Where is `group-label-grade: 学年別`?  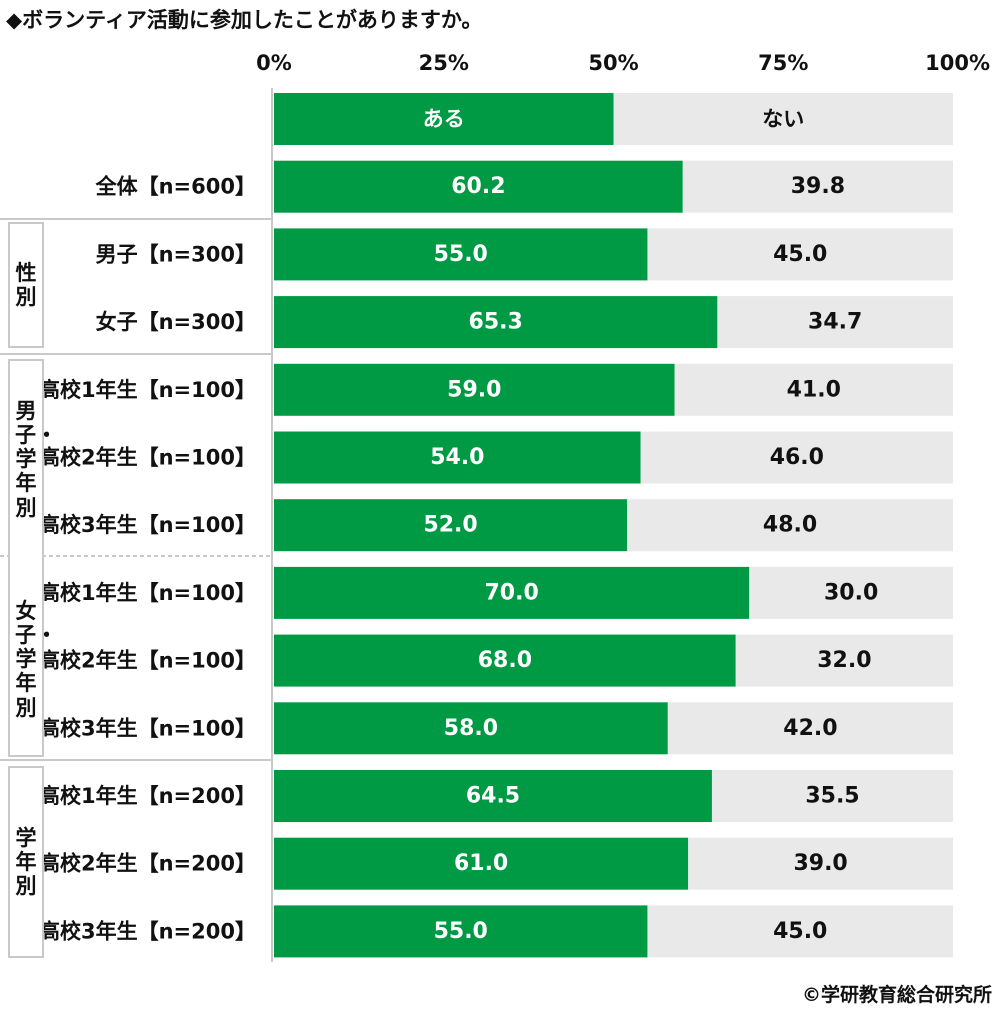
group-label-grade: 学年別 is located at coordinates (26, 862).